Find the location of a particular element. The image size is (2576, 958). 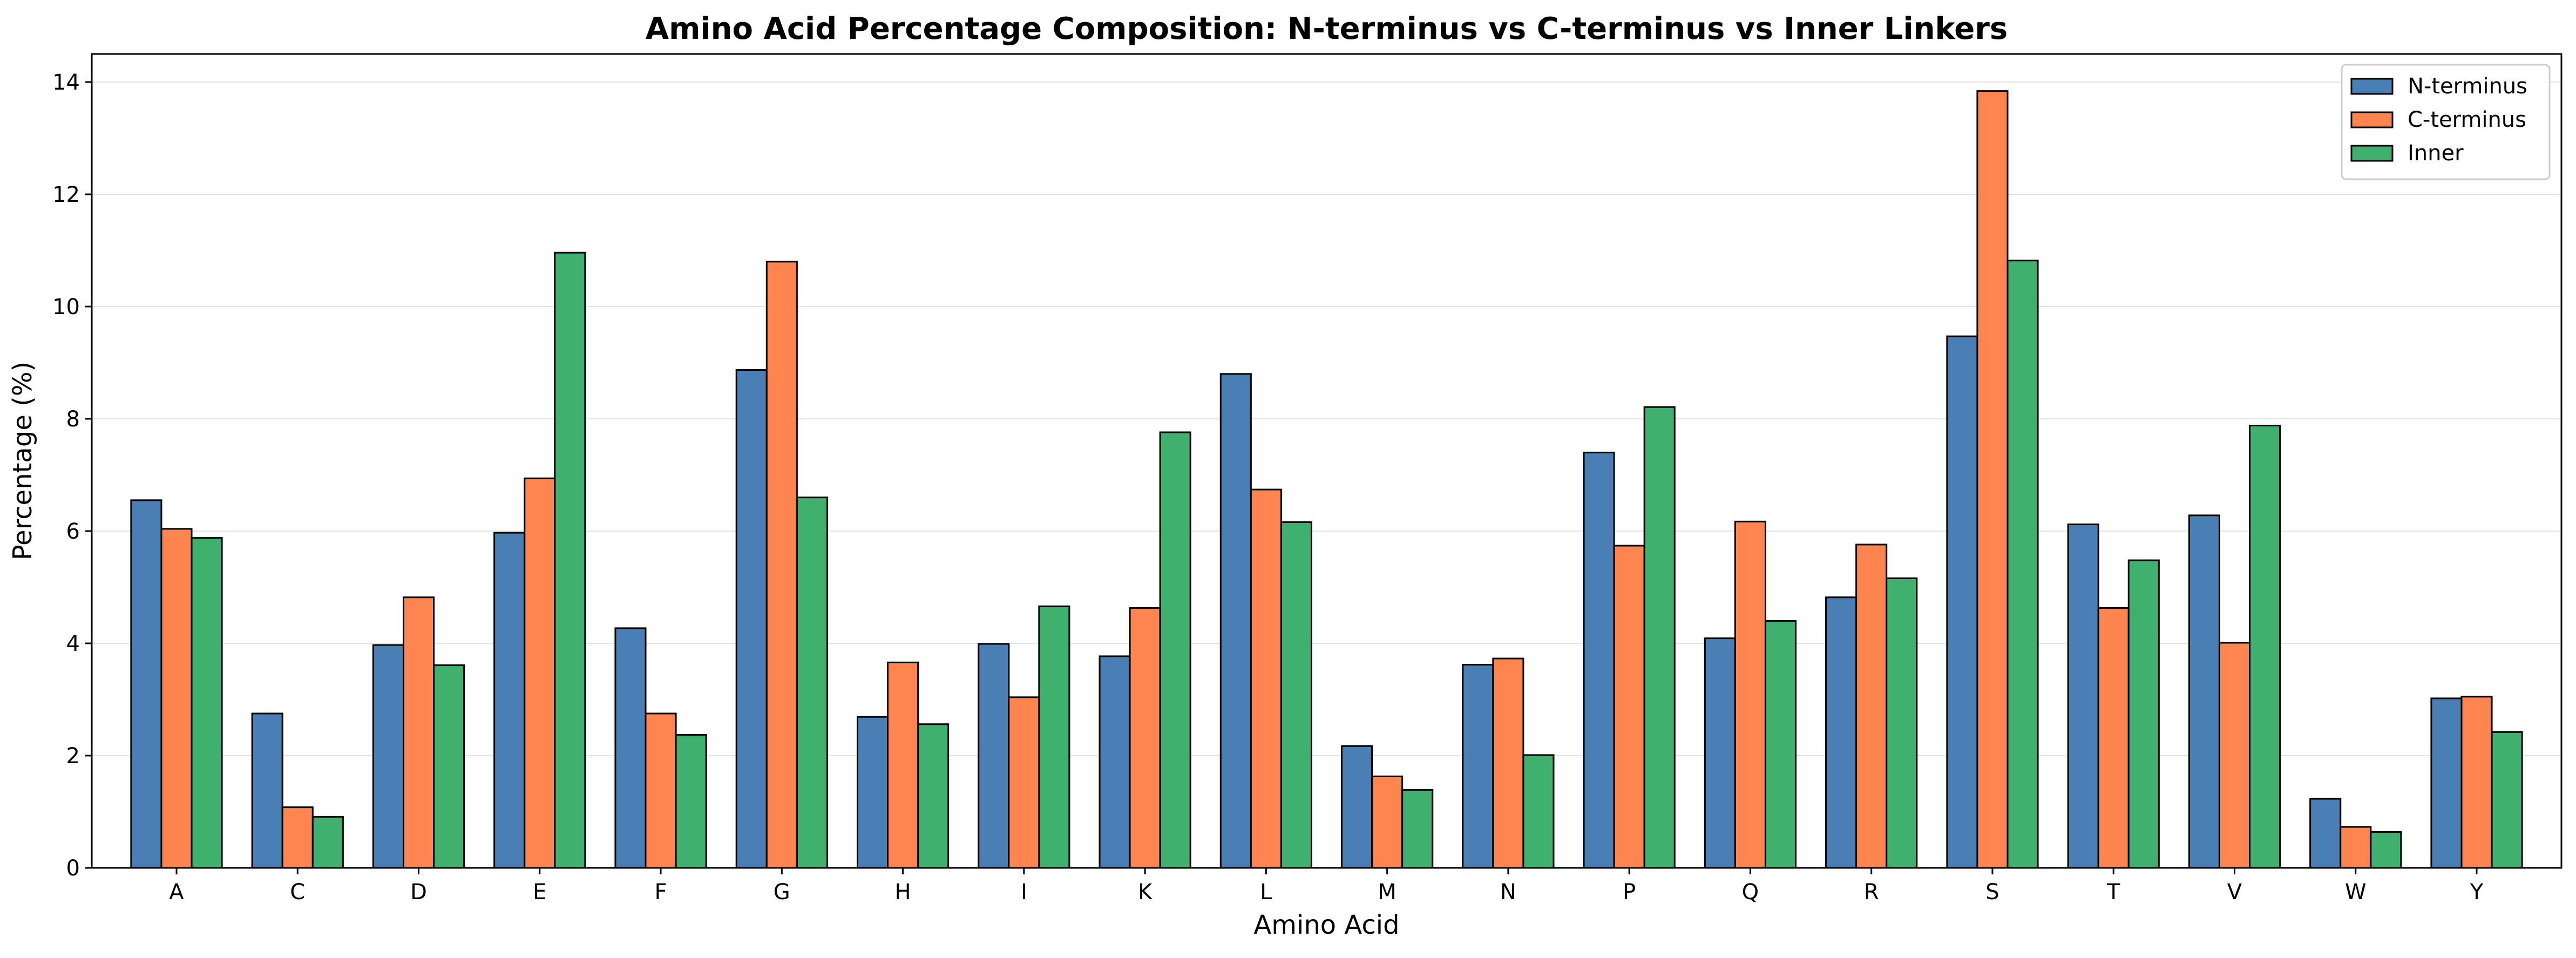

x-tick-label: D is located at coordinates (419, 892).